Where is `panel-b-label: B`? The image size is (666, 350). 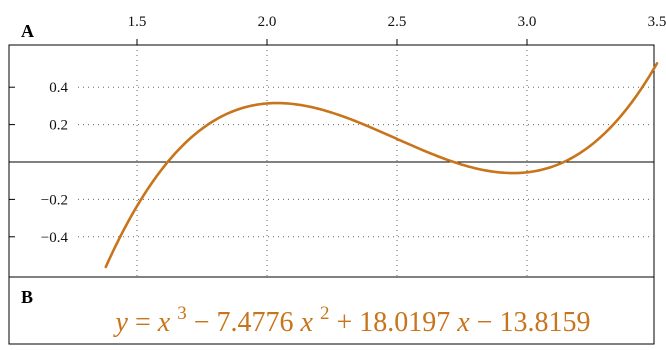 panel-b-label: B is located at coordinates (27, 297).